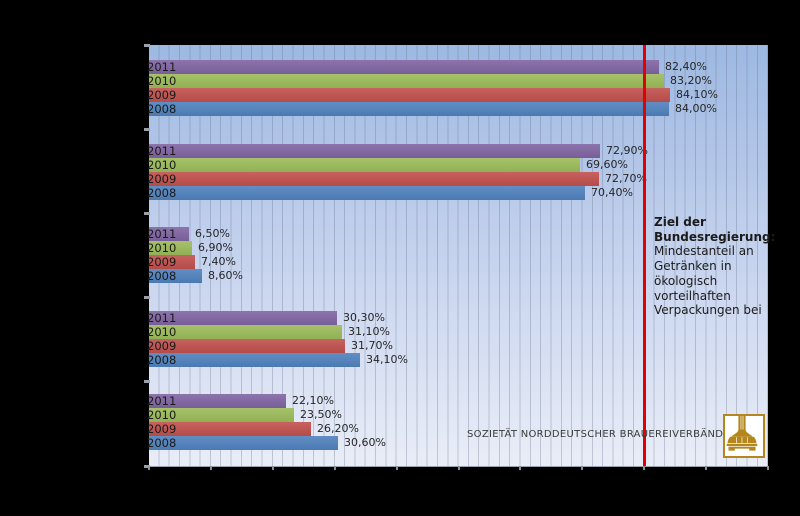 The height and width of the screenshot is (516, 800). I want to click on bar-2010-group-2: 2010 69,60%, so click(387, 165).